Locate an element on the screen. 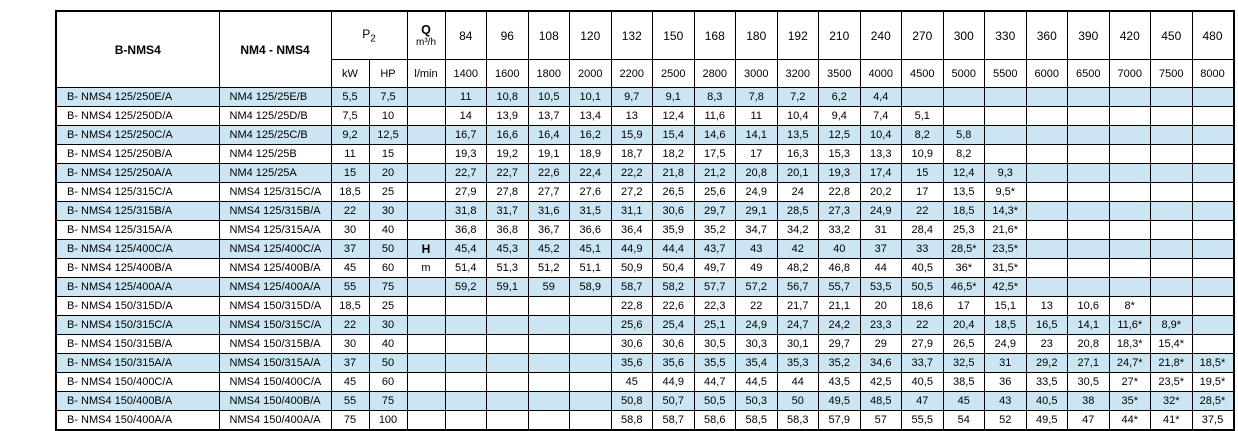 The width and height of the screenshot is (1238, 431). value-cell: 47 is located at coordinates (1088, 420).